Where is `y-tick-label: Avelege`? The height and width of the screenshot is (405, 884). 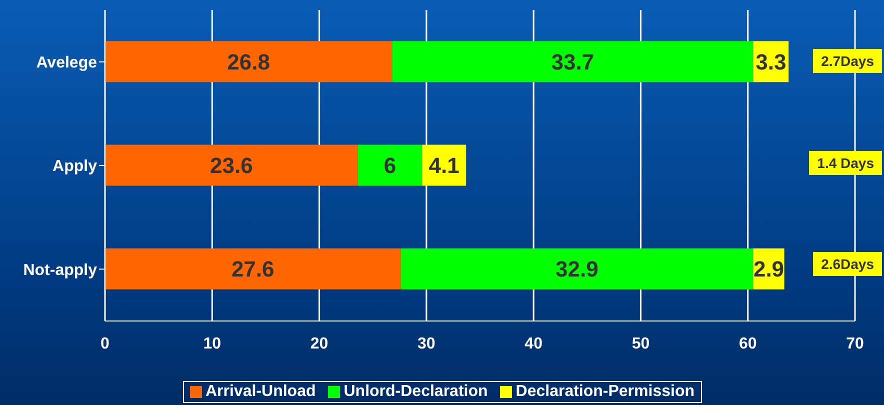
y-tick-label: Avelege is located at coordinates (67, 63).